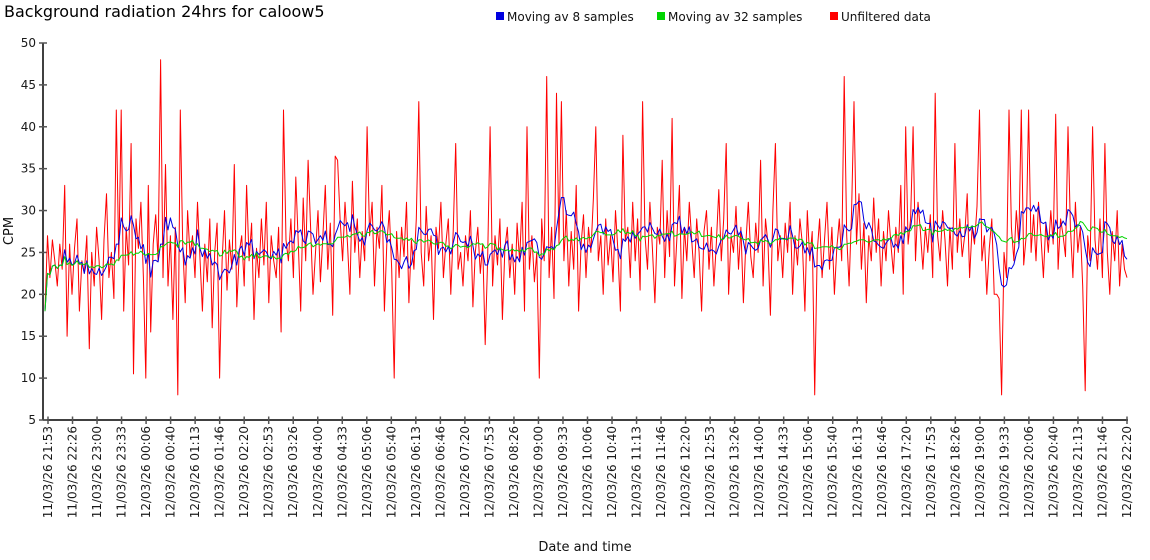 This screenshot has height=560, width=1150. I want to click on x-tick-label: 12/03/26 17:53, so click(931, 472).